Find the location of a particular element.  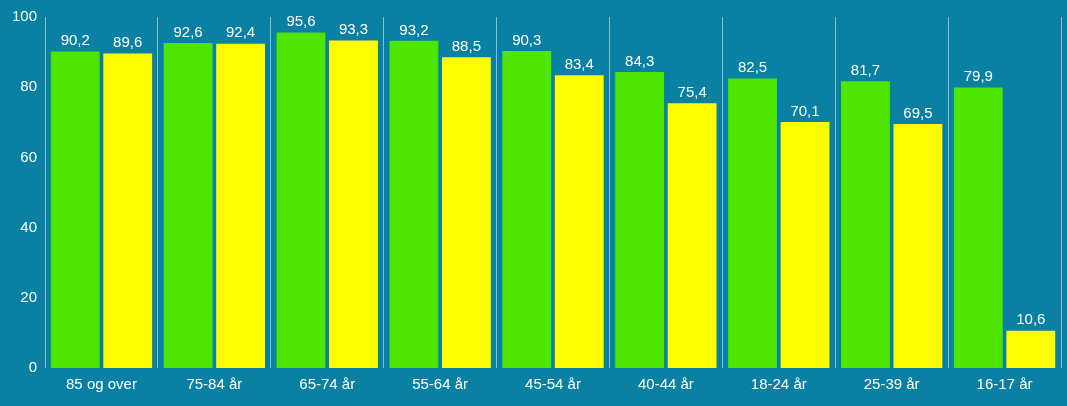

data-label: 90,3 is located at coordinates (527, 39).